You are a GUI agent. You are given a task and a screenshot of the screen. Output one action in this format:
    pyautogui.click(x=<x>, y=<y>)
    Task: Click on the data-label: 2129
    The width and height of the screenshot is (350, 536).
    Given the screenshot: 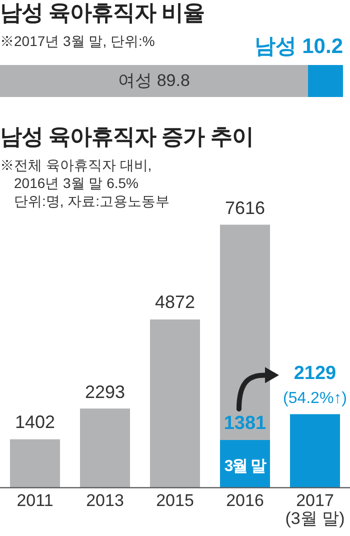 What is the action you would take?
    pyautogui.click(x=315, y=374)
    